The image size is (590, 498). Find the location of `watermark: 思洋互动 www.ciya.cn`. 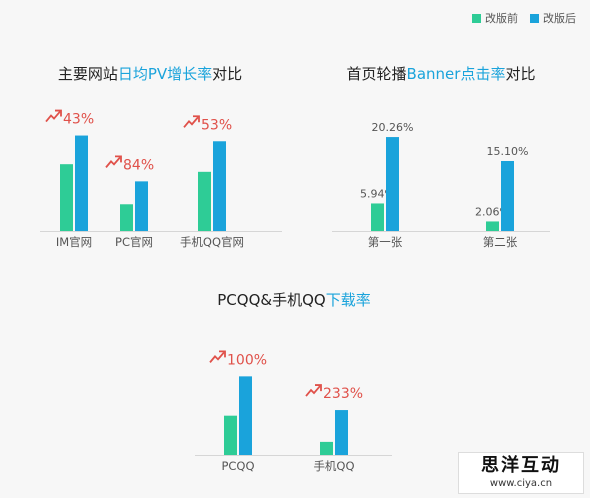

watermark: 思洋互动 www.ciya.cn is located at coordinates (521, 473).